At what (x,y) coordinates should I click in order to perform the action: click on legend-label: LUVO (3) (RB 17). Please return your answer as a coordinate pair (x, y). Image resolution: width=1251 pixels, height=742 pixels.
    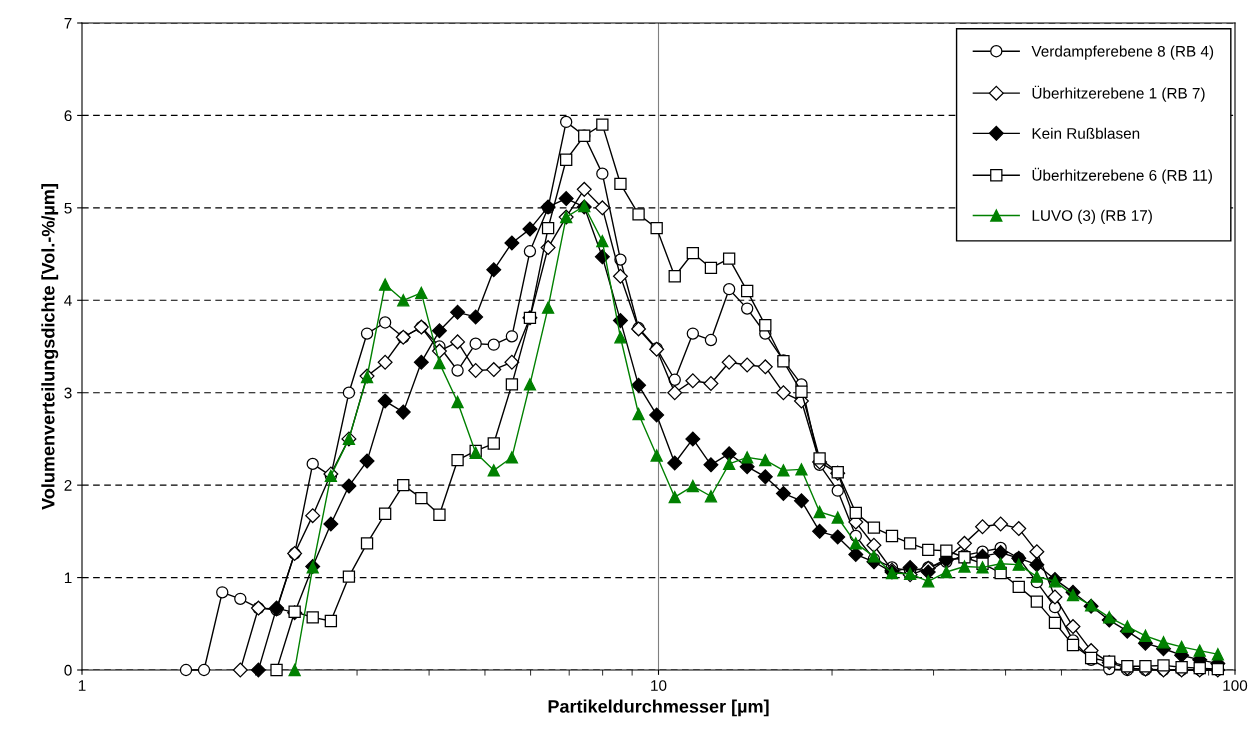
    Looking at the image, I should click on (1092, 217).